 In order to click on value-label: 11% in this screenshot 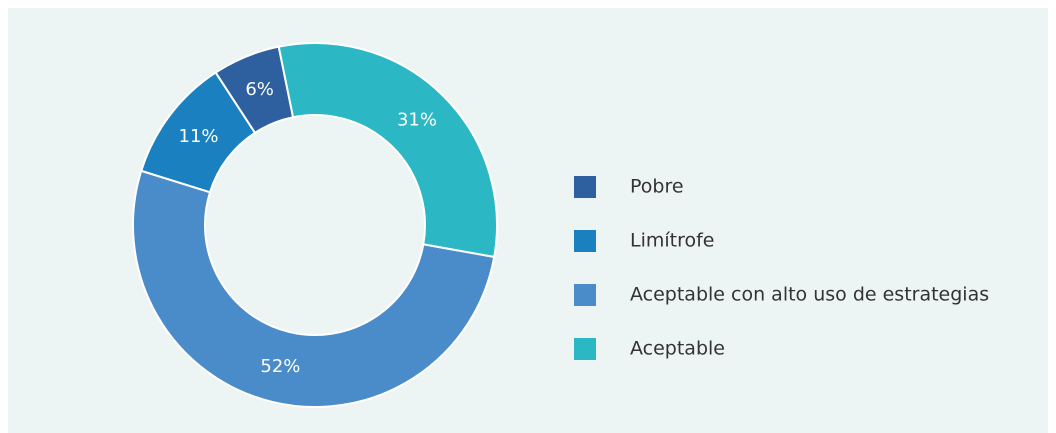, I will do `click(199, 136)`.